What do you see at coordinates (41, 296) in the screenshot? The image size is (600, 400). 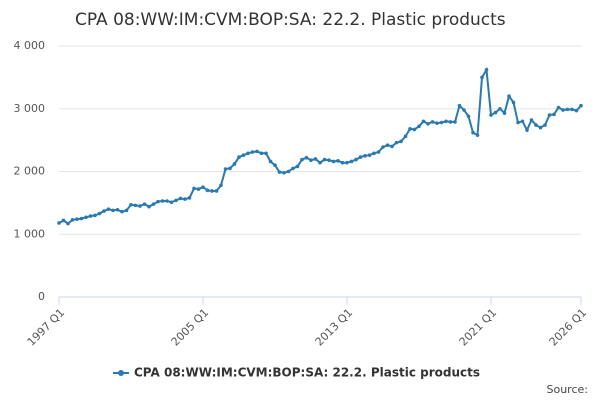 I see `y-tick-label: 0` at bounding box center [41, 296].